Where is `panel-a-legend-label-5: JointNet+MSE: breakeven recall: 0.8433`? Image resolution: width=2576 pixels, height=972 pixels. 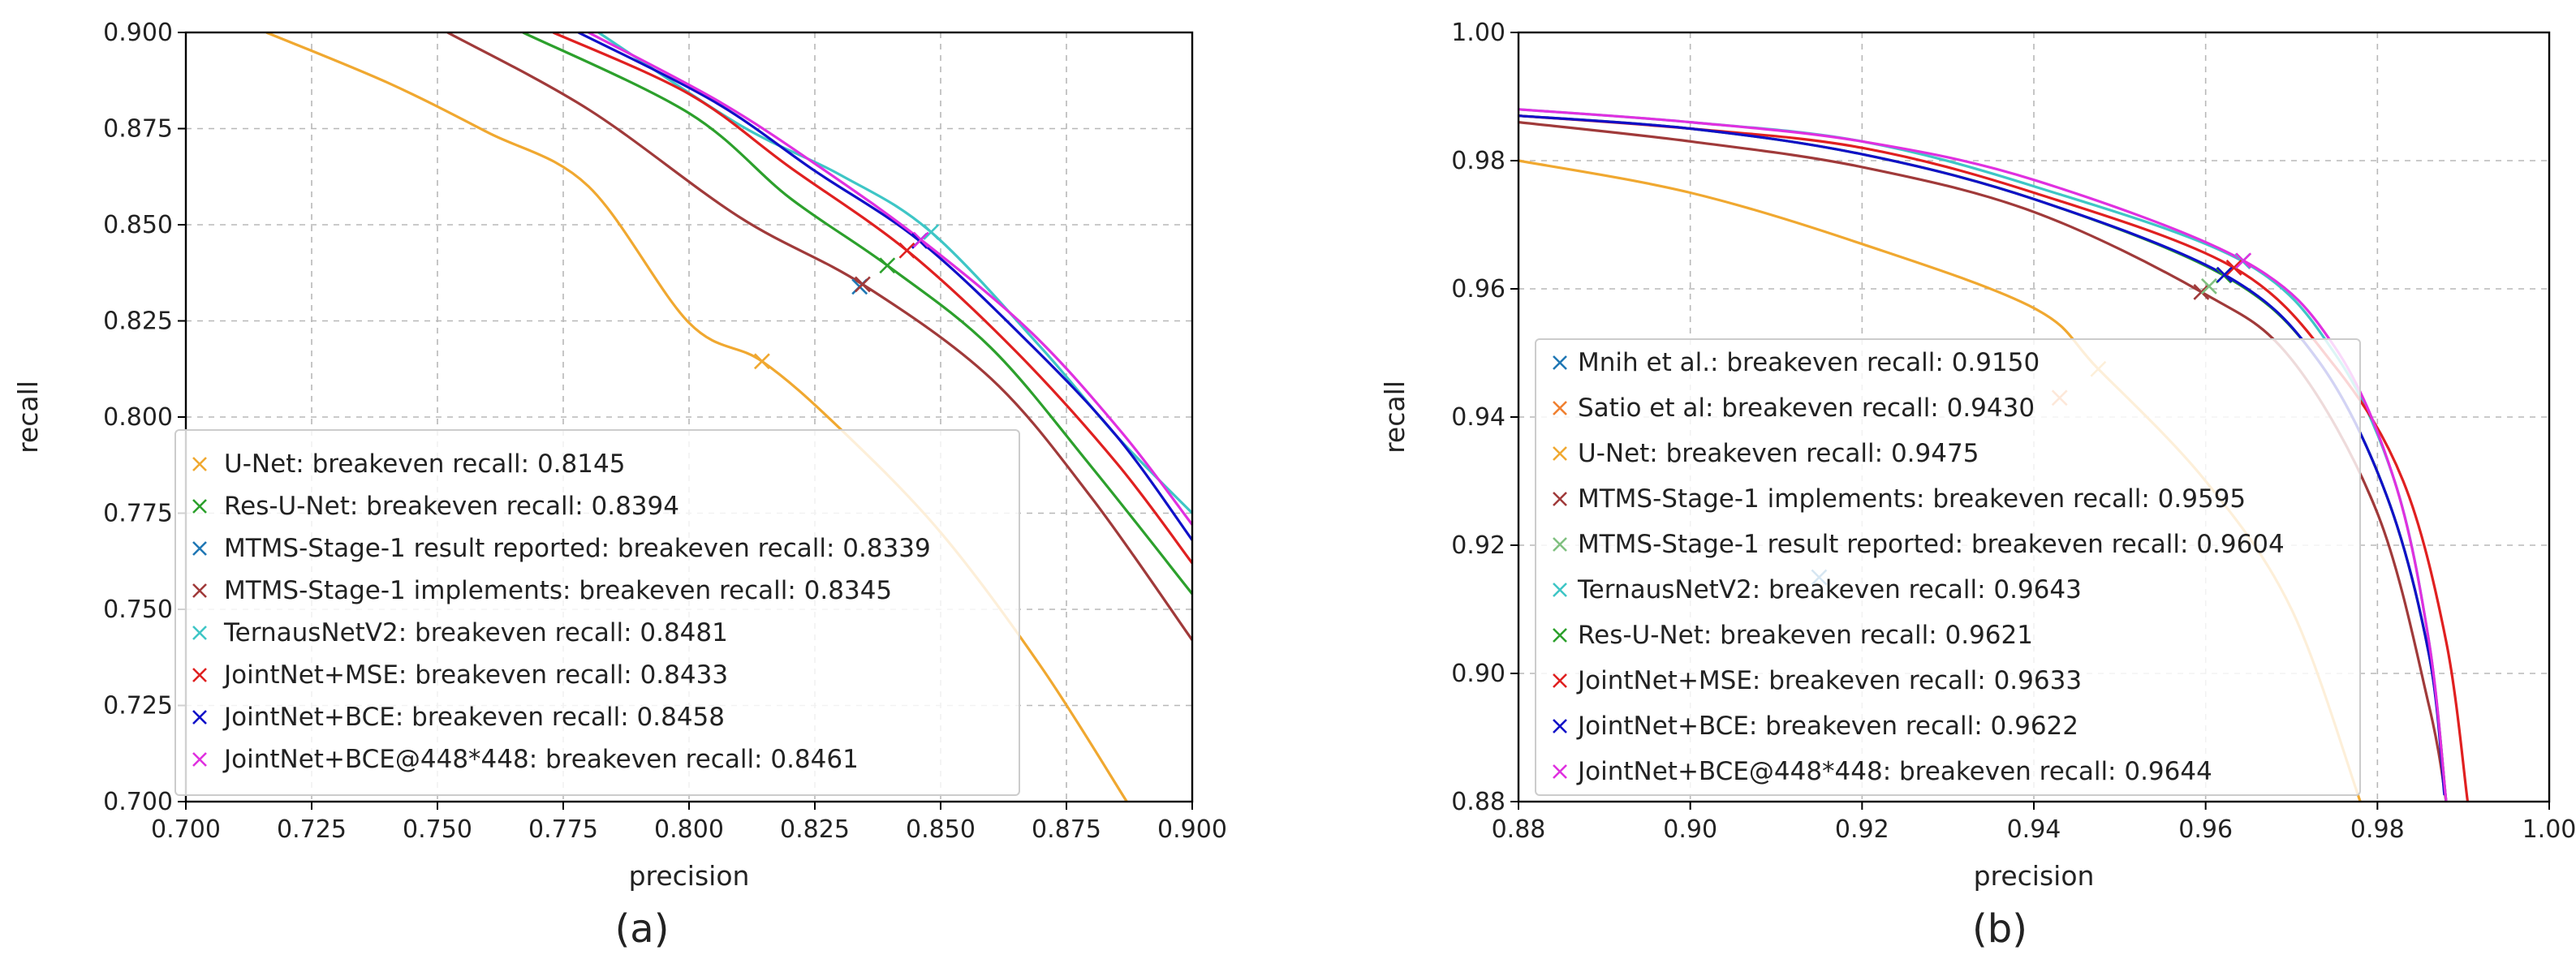
panel-a-legend-label-5: JointNet+MSE: breakeven recall: 0.8433 is located at coordinates (475, 675).